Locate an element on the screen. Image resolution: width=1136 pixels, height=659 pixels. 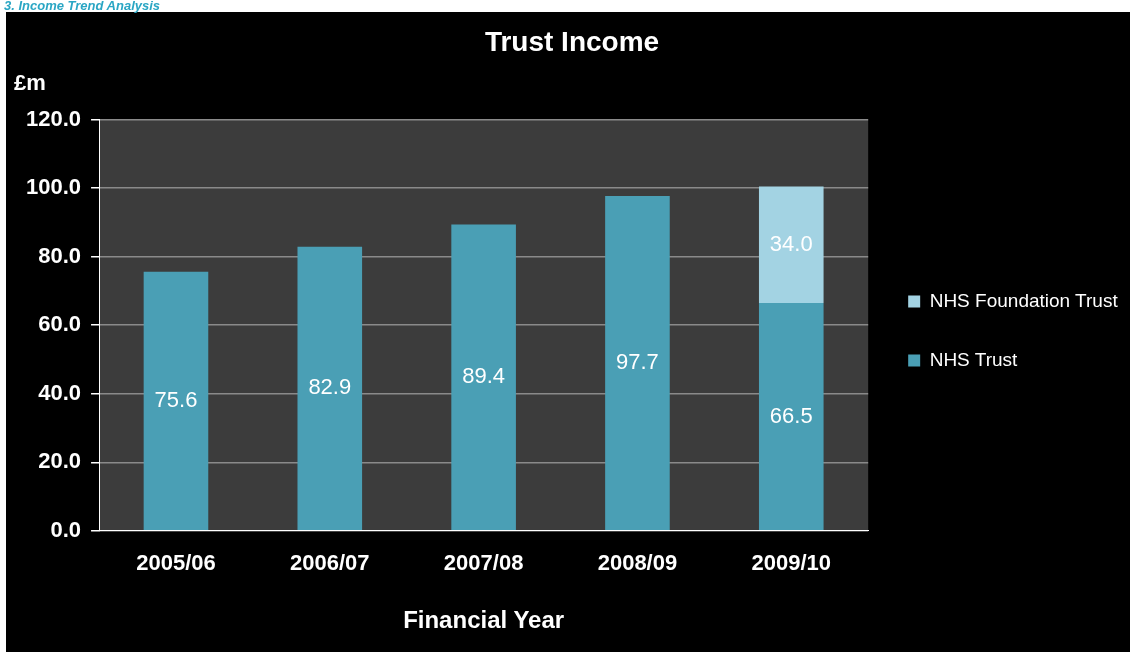
y-tick-label: 40.0 is located at coordinates (60, 392).